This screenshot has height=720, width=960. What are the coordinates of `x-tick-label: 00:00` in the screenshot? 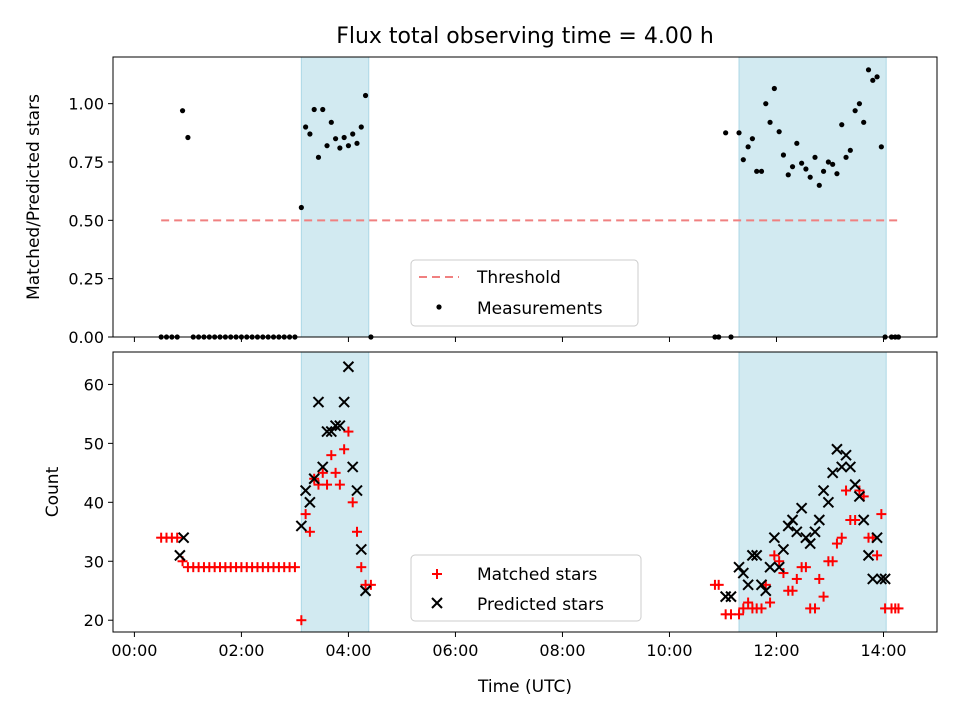 It's located at (134, 650).